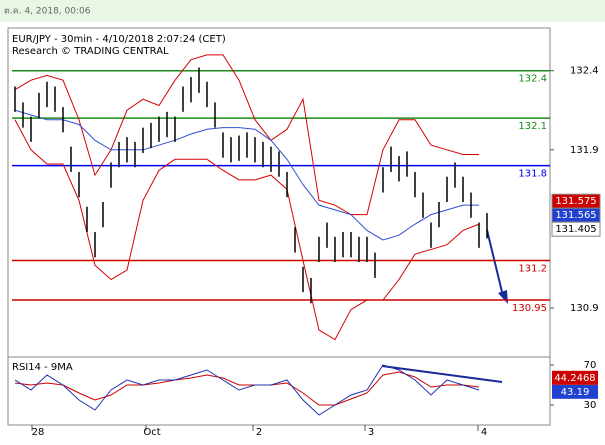  What do you see at coordinates (532, 174) in the screenshot?
I see `level-label: 131.8` at bounding box center [532, 174].